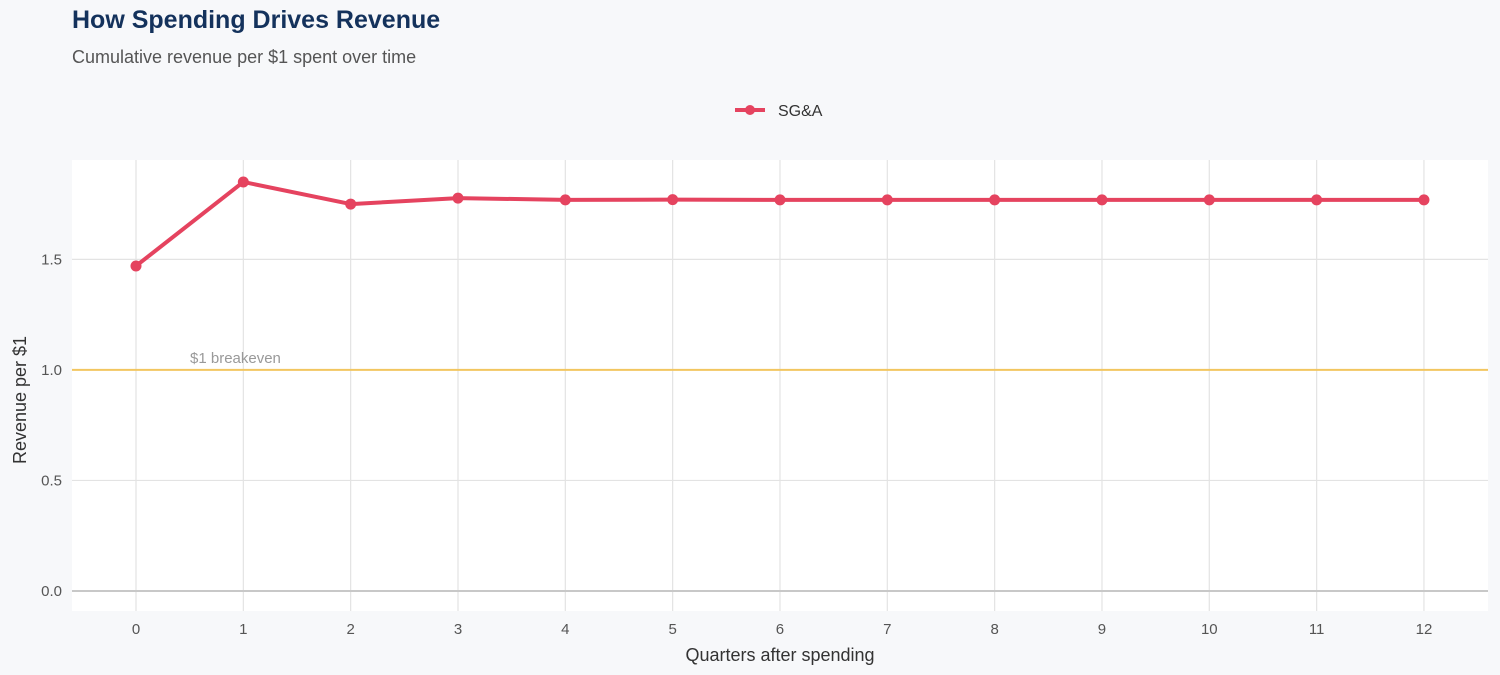 This screenshot has height=675, width=1500. I want to click on x-tick-label: 8, so click(994, 629).